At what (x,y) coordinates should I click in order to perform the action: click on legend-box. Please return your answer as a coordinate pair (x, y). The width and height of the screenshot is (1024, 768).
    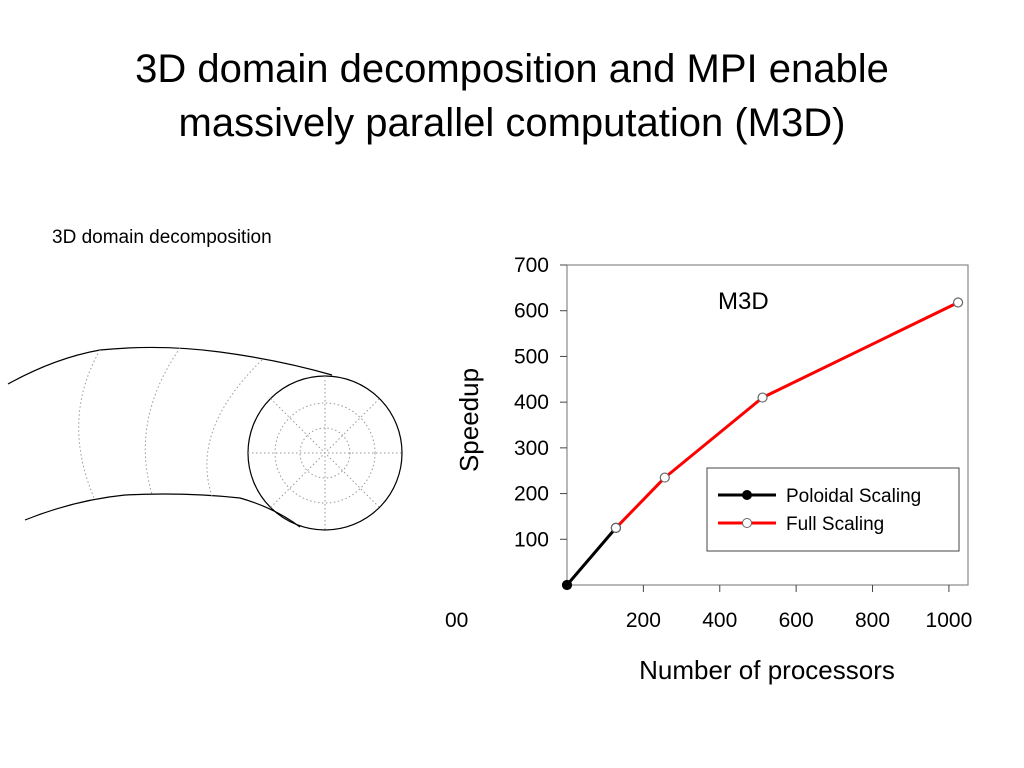
    Looking at the image, I should click on (833, 509).